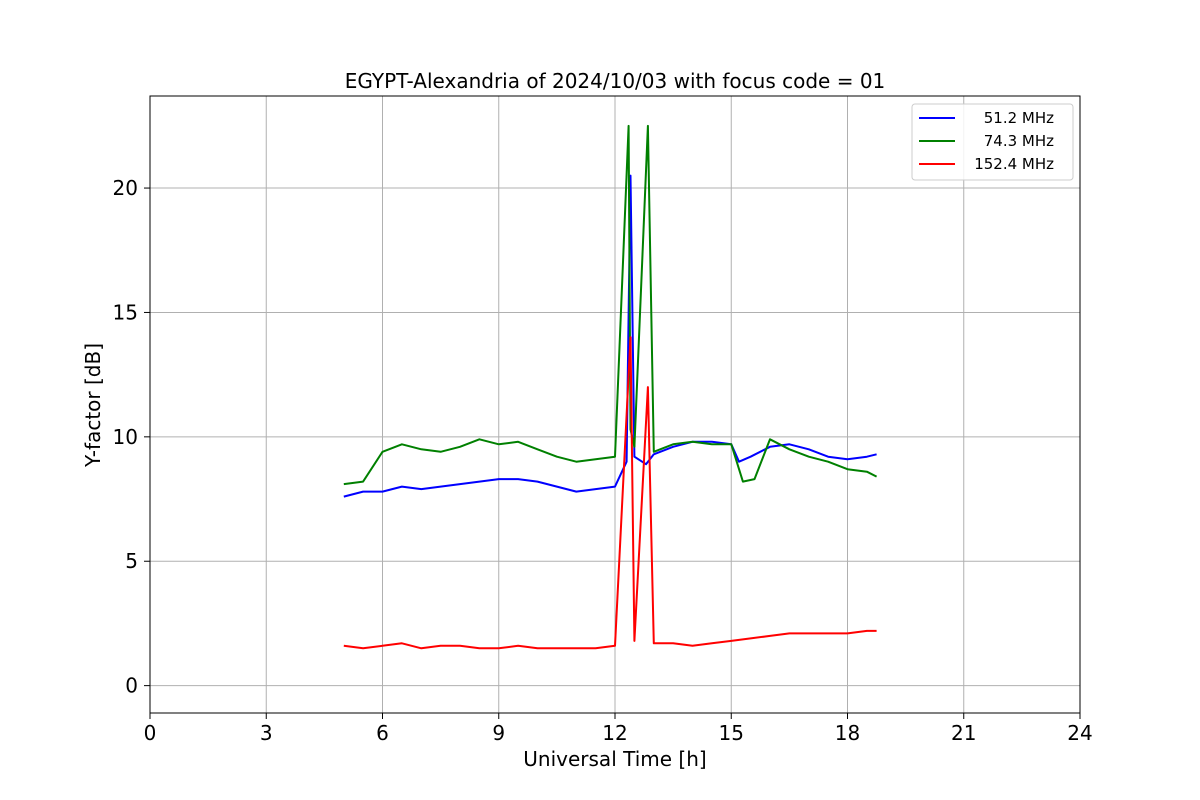 Image resolution: width=1200 pixels, height=800 pixels. I want to click on x-tick-label: 0, so click(150, 733).